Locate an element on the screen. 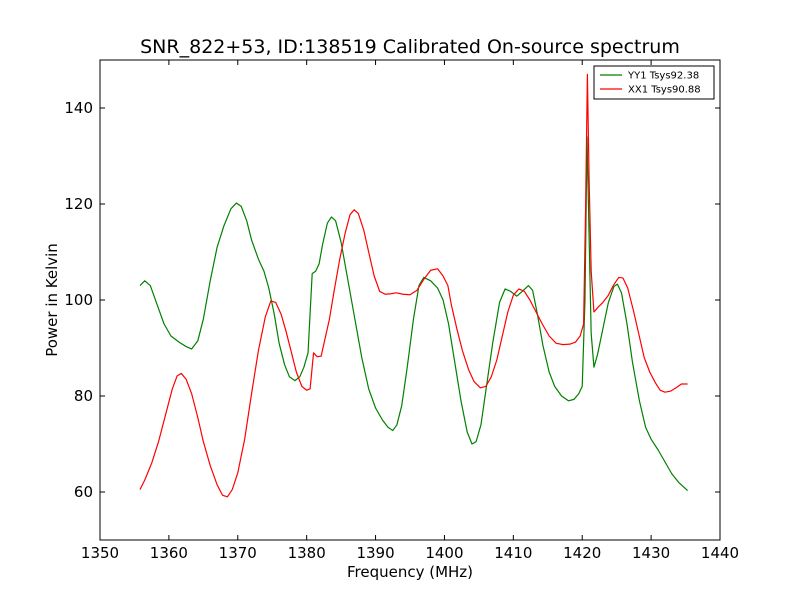 This screenshot has height=600, width=800. y-axis-label: Power in Kelvin is located at coordinates (52, 300).